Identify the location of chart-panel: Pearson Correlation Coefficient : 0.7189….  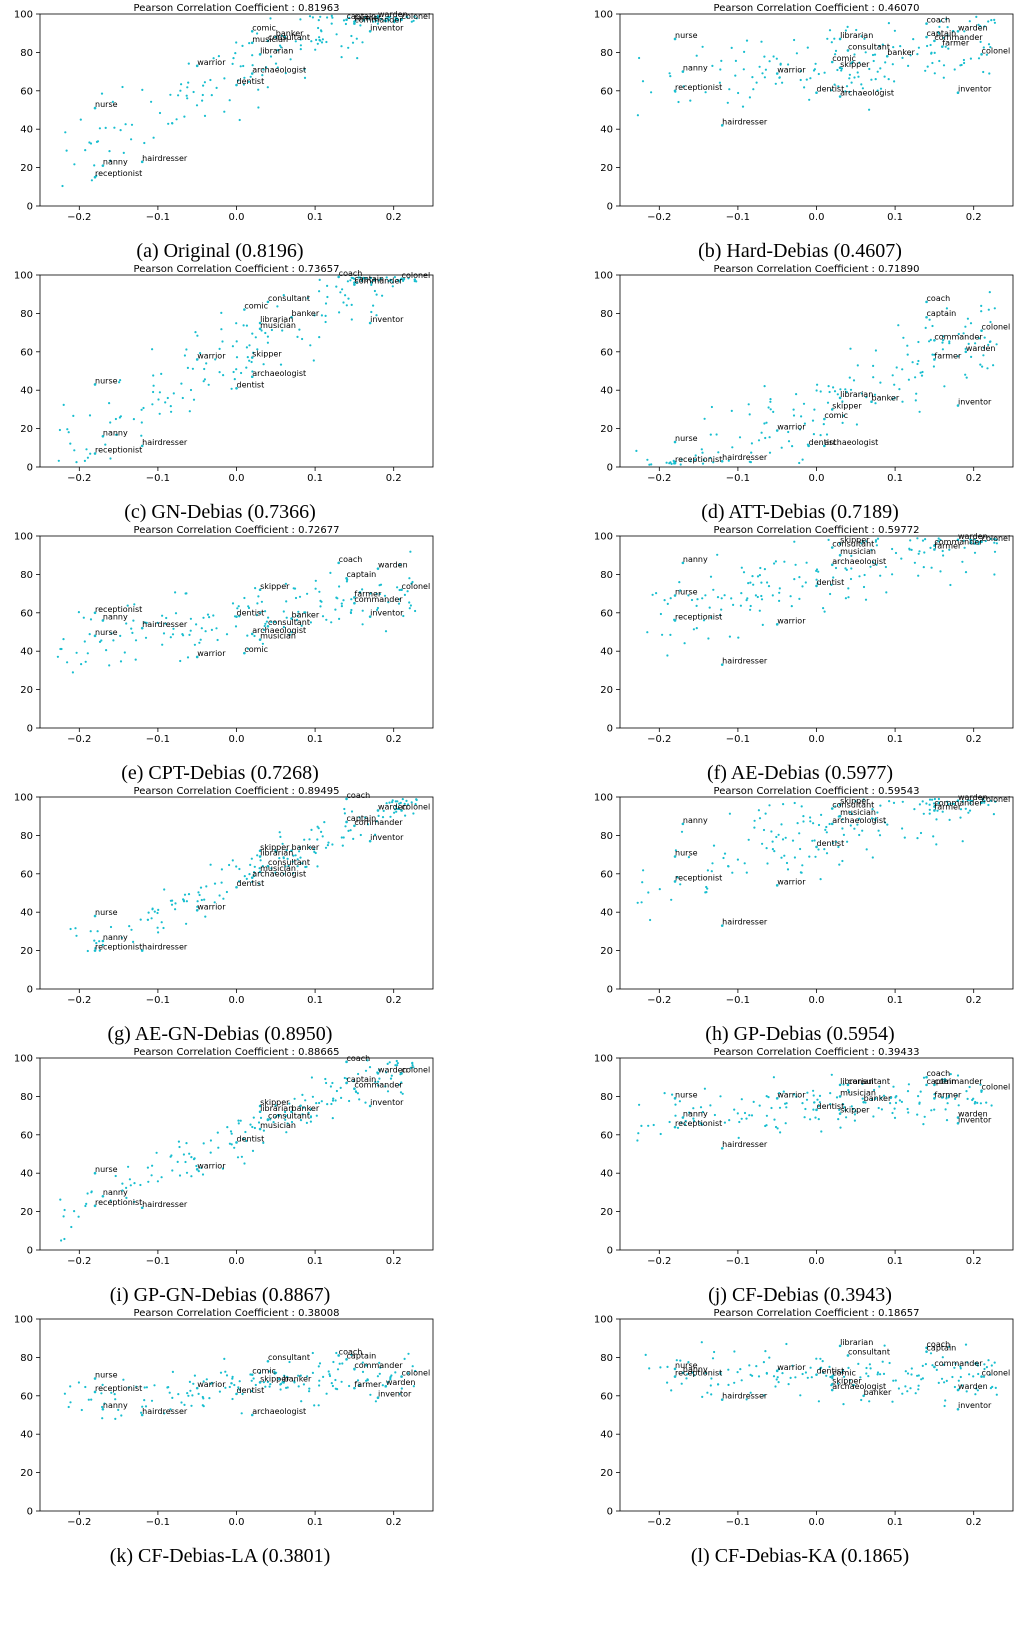
(800, 397).